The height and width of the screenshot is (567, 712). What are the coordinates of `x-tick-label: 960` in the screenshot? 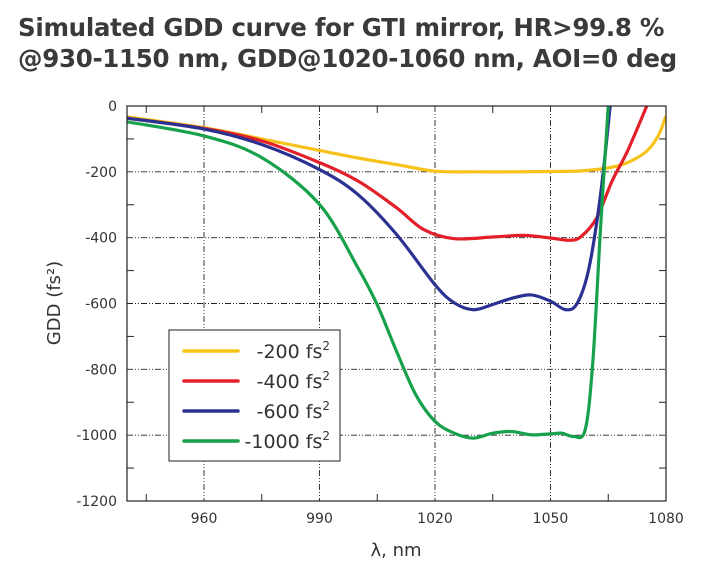 It's located at (204, 519).